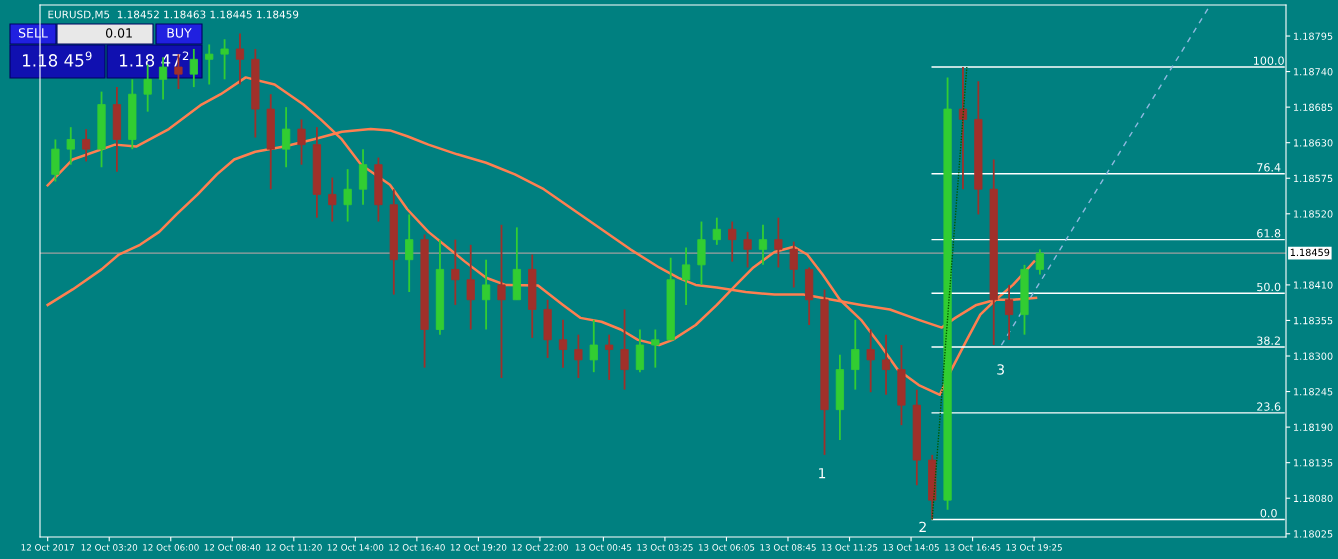 This screenshot has width=1338, height=559. Describe the element at coordinates (1313, 392) in the screenshot. I see `y-tick-label: 1.18245` at that location.